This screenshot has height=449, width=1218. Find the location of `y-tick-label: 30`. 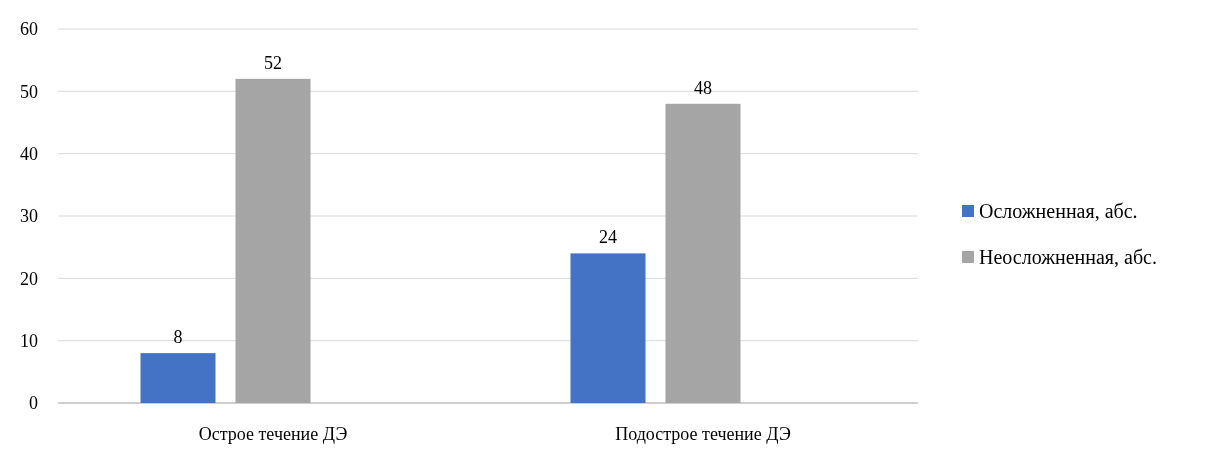

y-tick-label: 30 is located at coordinates (29, 216).